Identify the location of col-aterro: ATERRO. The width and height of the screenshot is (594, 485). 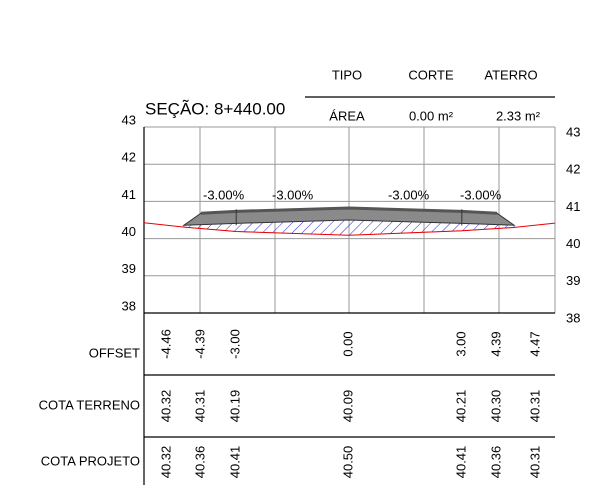
(510, 74).